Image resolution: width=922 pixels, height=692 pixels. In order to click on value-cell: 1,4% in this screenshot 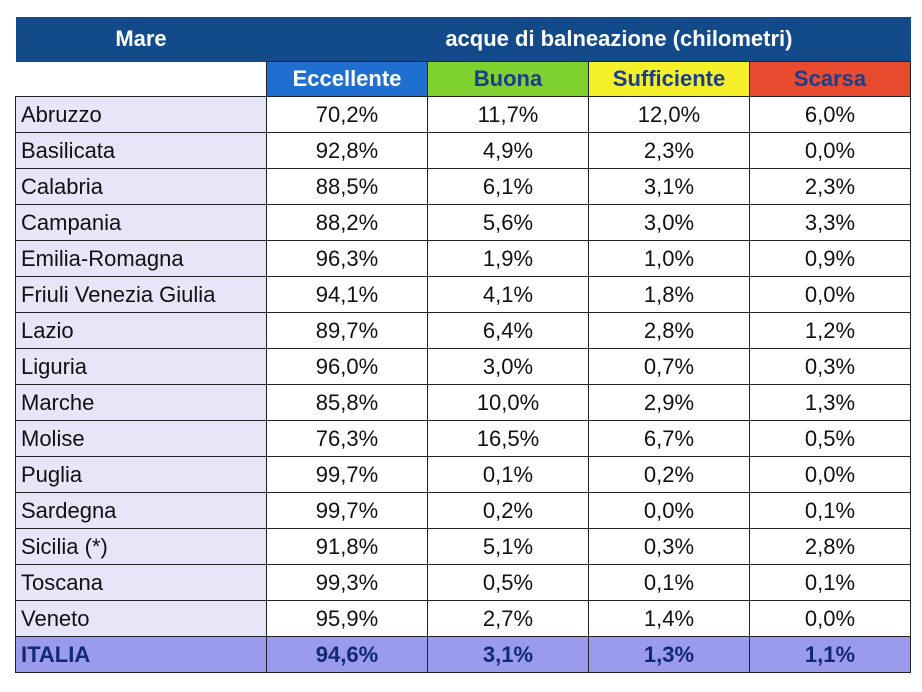, I will do `click(669, 618)`.